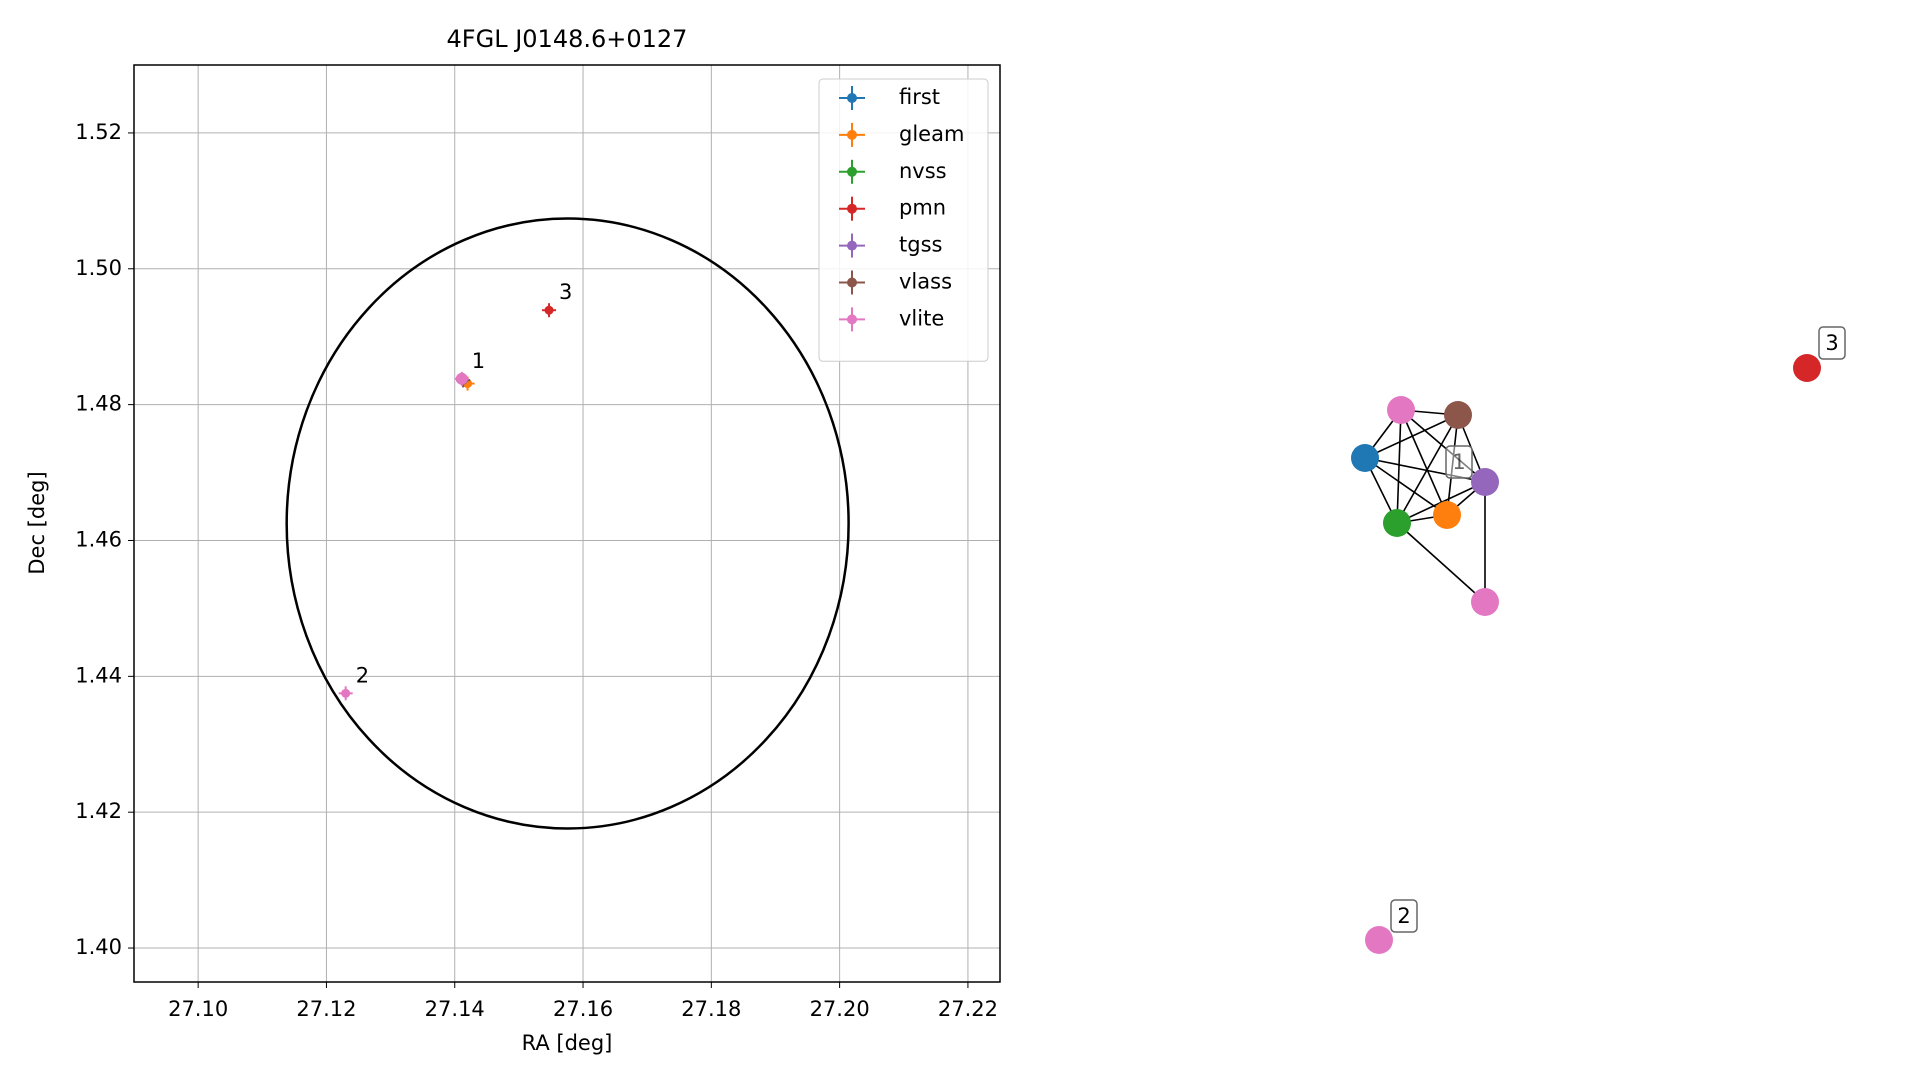 This screenshot has height=1080, width=1919. I want to click on legend-entry: vlite, so click(891, 319).